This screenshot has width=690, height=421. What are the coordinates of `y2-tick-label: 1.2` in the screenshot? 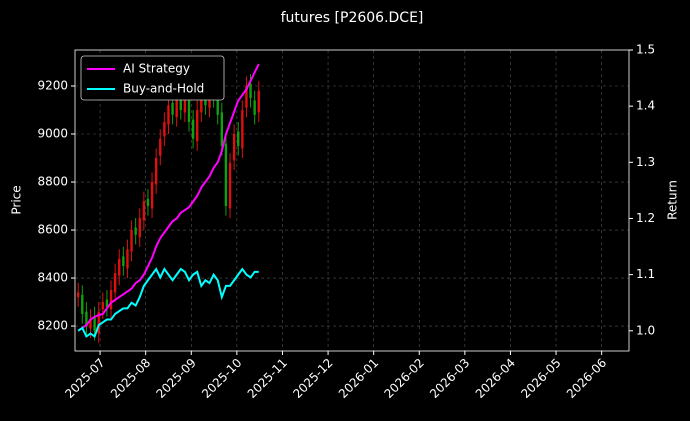 It's located at (645, 218).